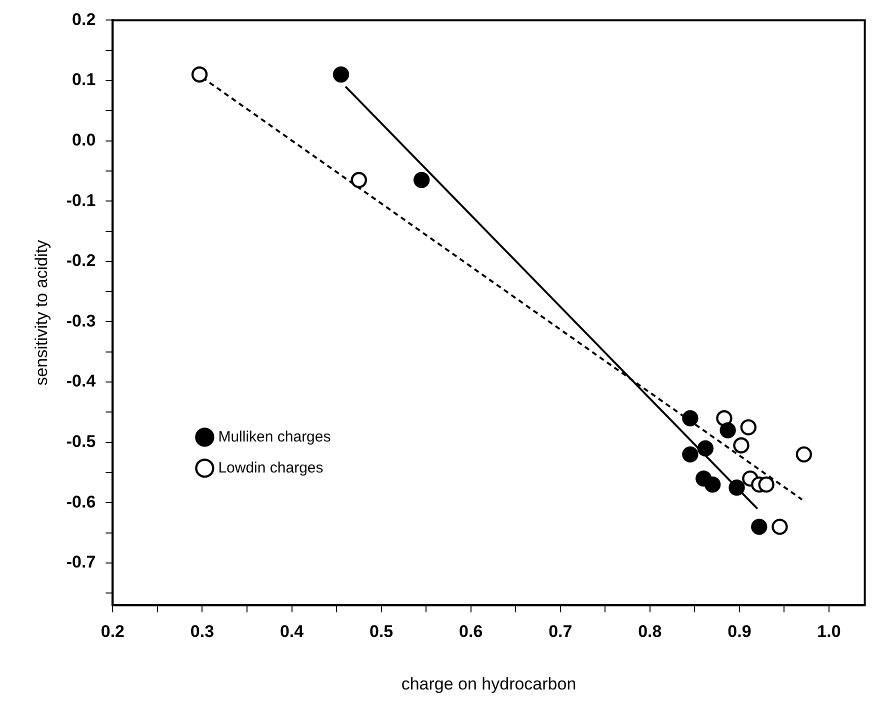 This screenshot has height=709, width=874. What do you see at coordinates (740, 632) in the screenshot?
I see `x-tick-label: 0.9` at bounding box center [740, 632].